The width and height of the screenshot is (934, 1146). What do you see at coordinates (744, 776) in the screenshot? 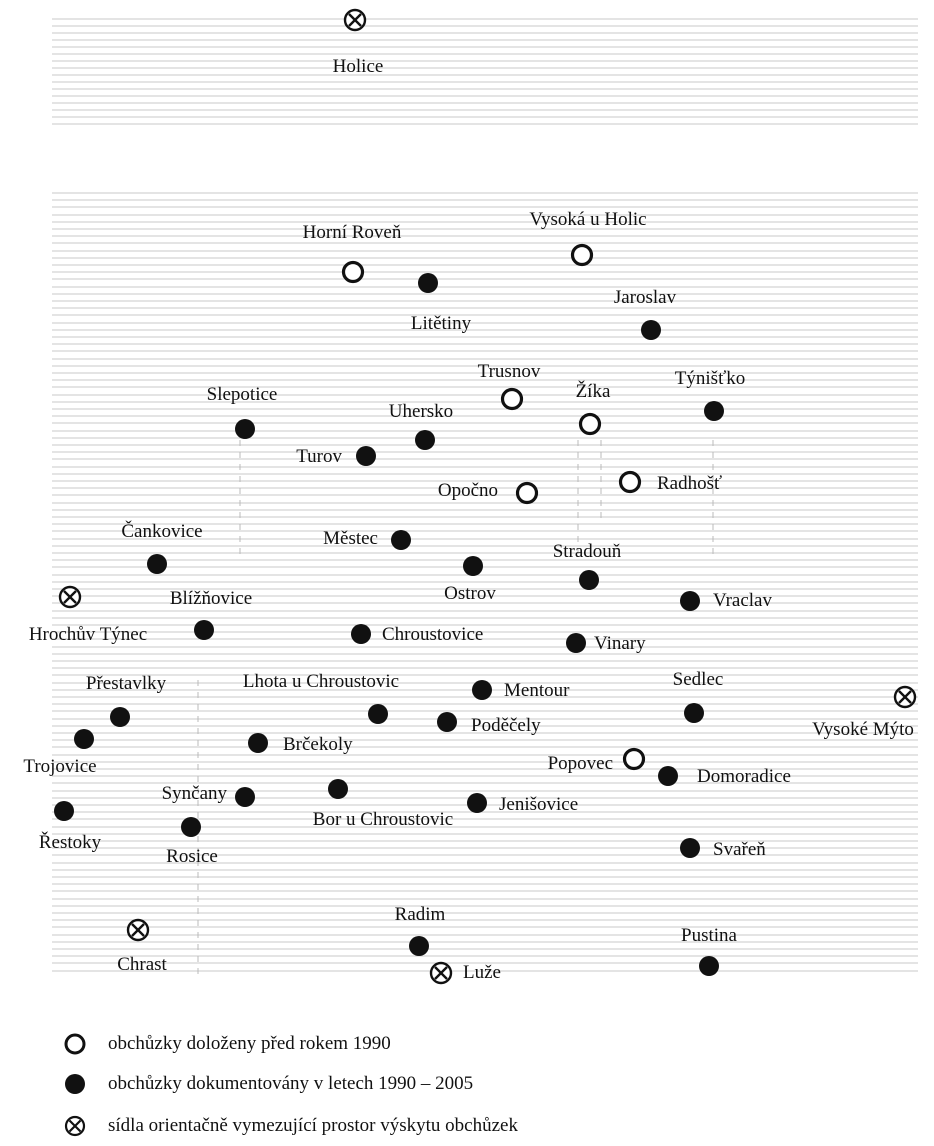
I see `label-domoradice: Domoradice` at bounding box center [744, 776].